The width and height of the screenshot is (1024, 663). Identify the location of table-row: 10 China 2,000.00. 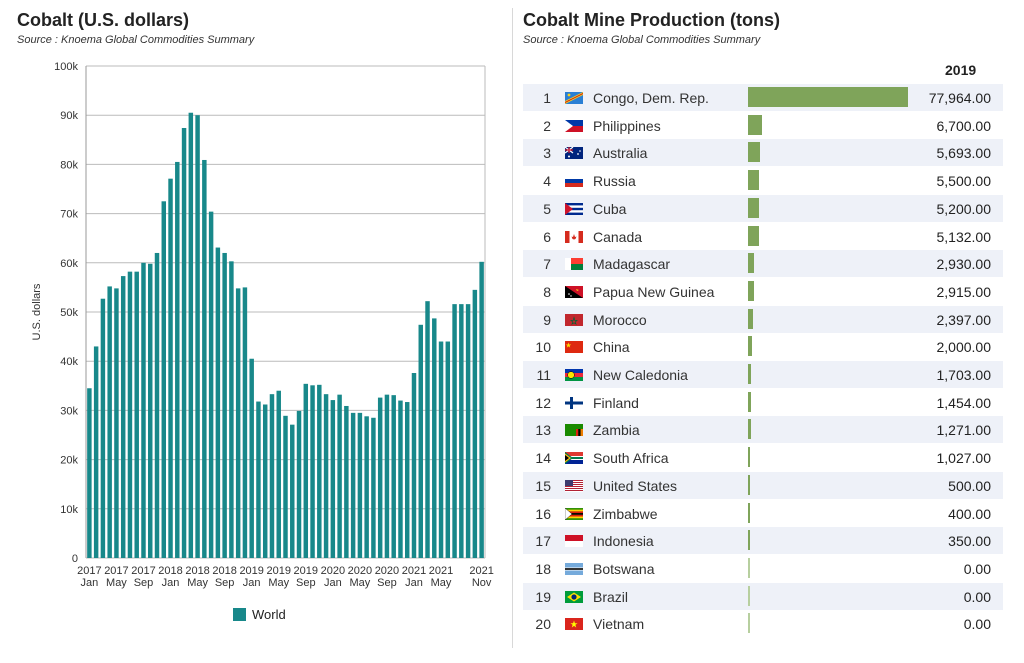
(763, 346).